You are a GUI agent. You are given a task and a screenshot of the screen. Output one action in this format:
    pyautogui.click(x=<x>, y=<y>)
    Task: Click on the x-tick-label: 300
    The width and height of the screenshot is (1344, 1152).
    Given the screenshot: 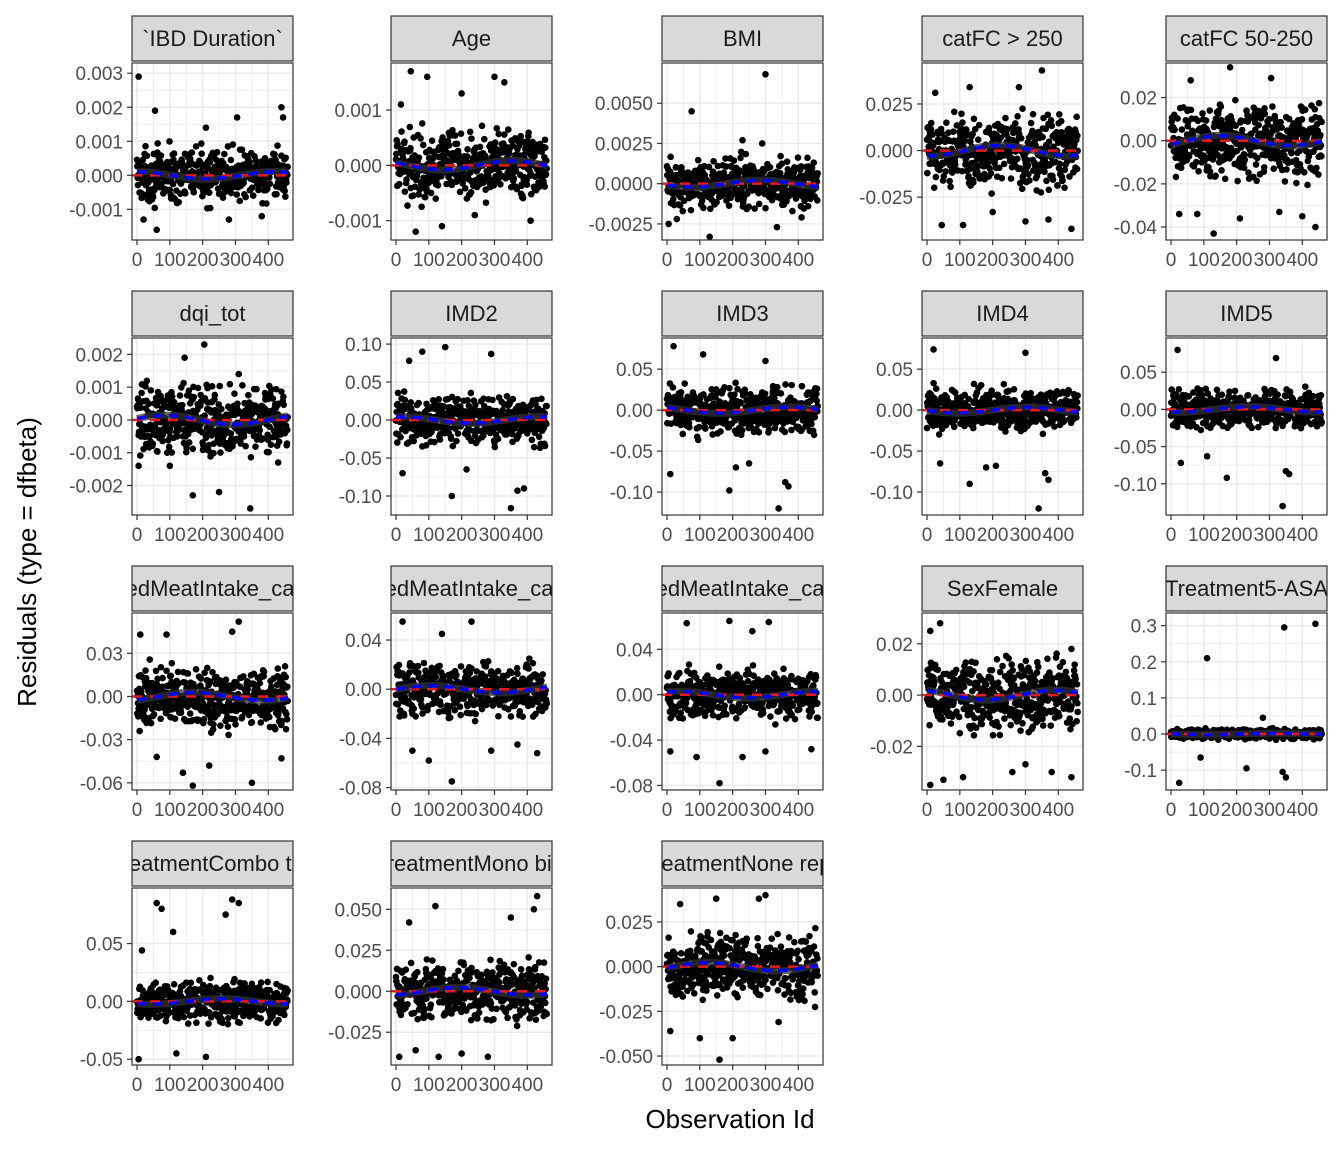 What is the action you would take?
    pyautogui.click(x=495, y=535)
    